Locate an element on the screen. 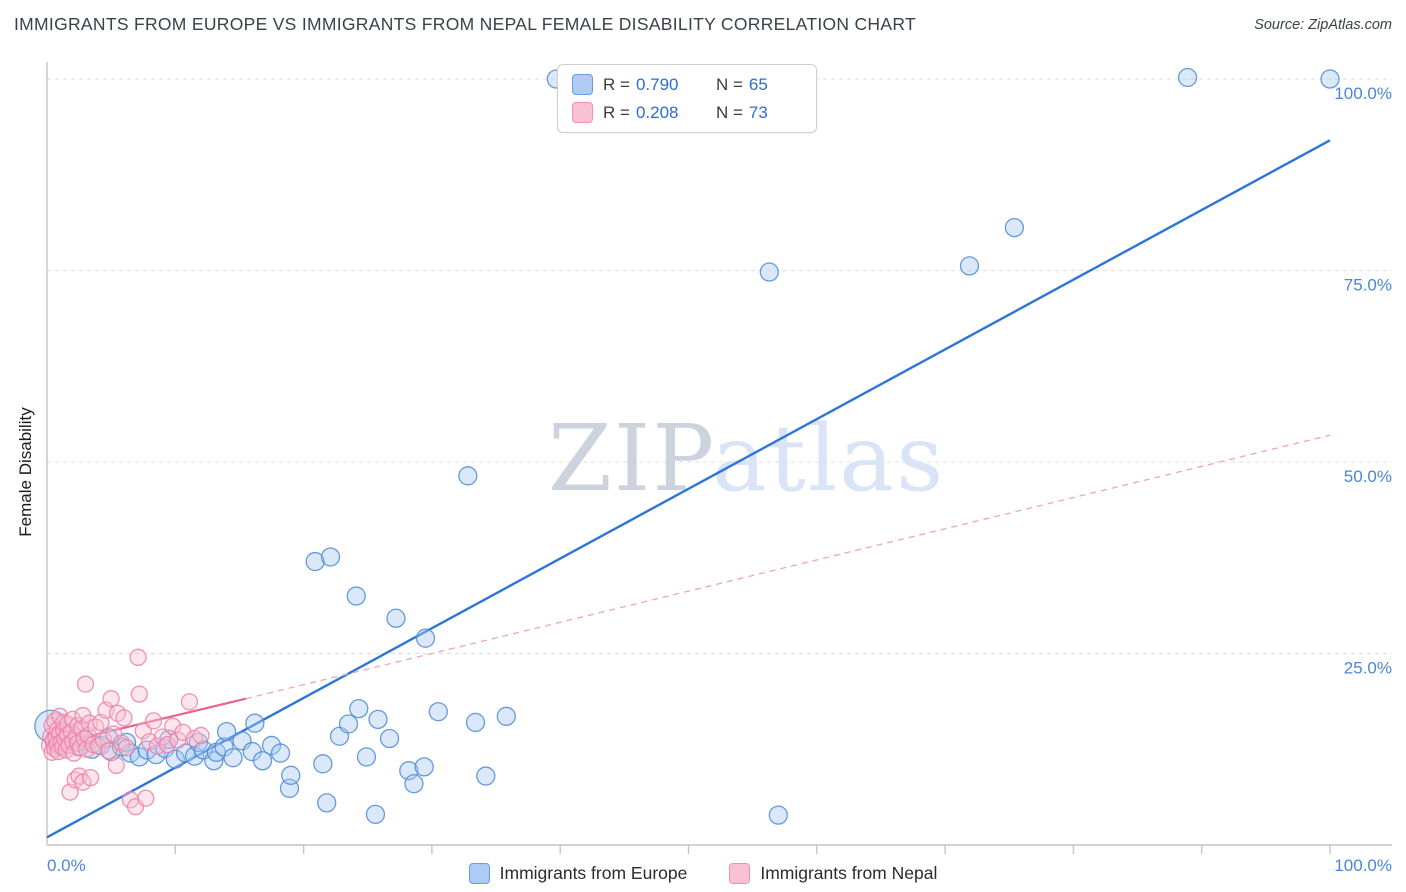 Image resolution: width=1406 pixels, height=892 pixels. zipatlas-watermark: ZIPatlas is located at coordinates (746, 458).